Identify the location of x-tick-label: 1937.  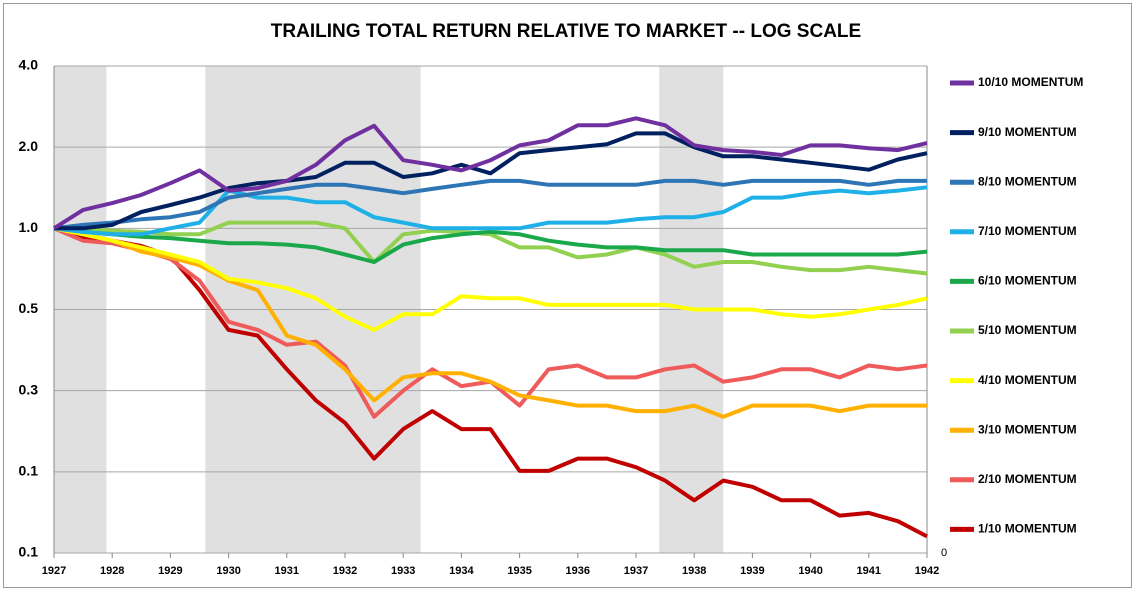
(636, 571).